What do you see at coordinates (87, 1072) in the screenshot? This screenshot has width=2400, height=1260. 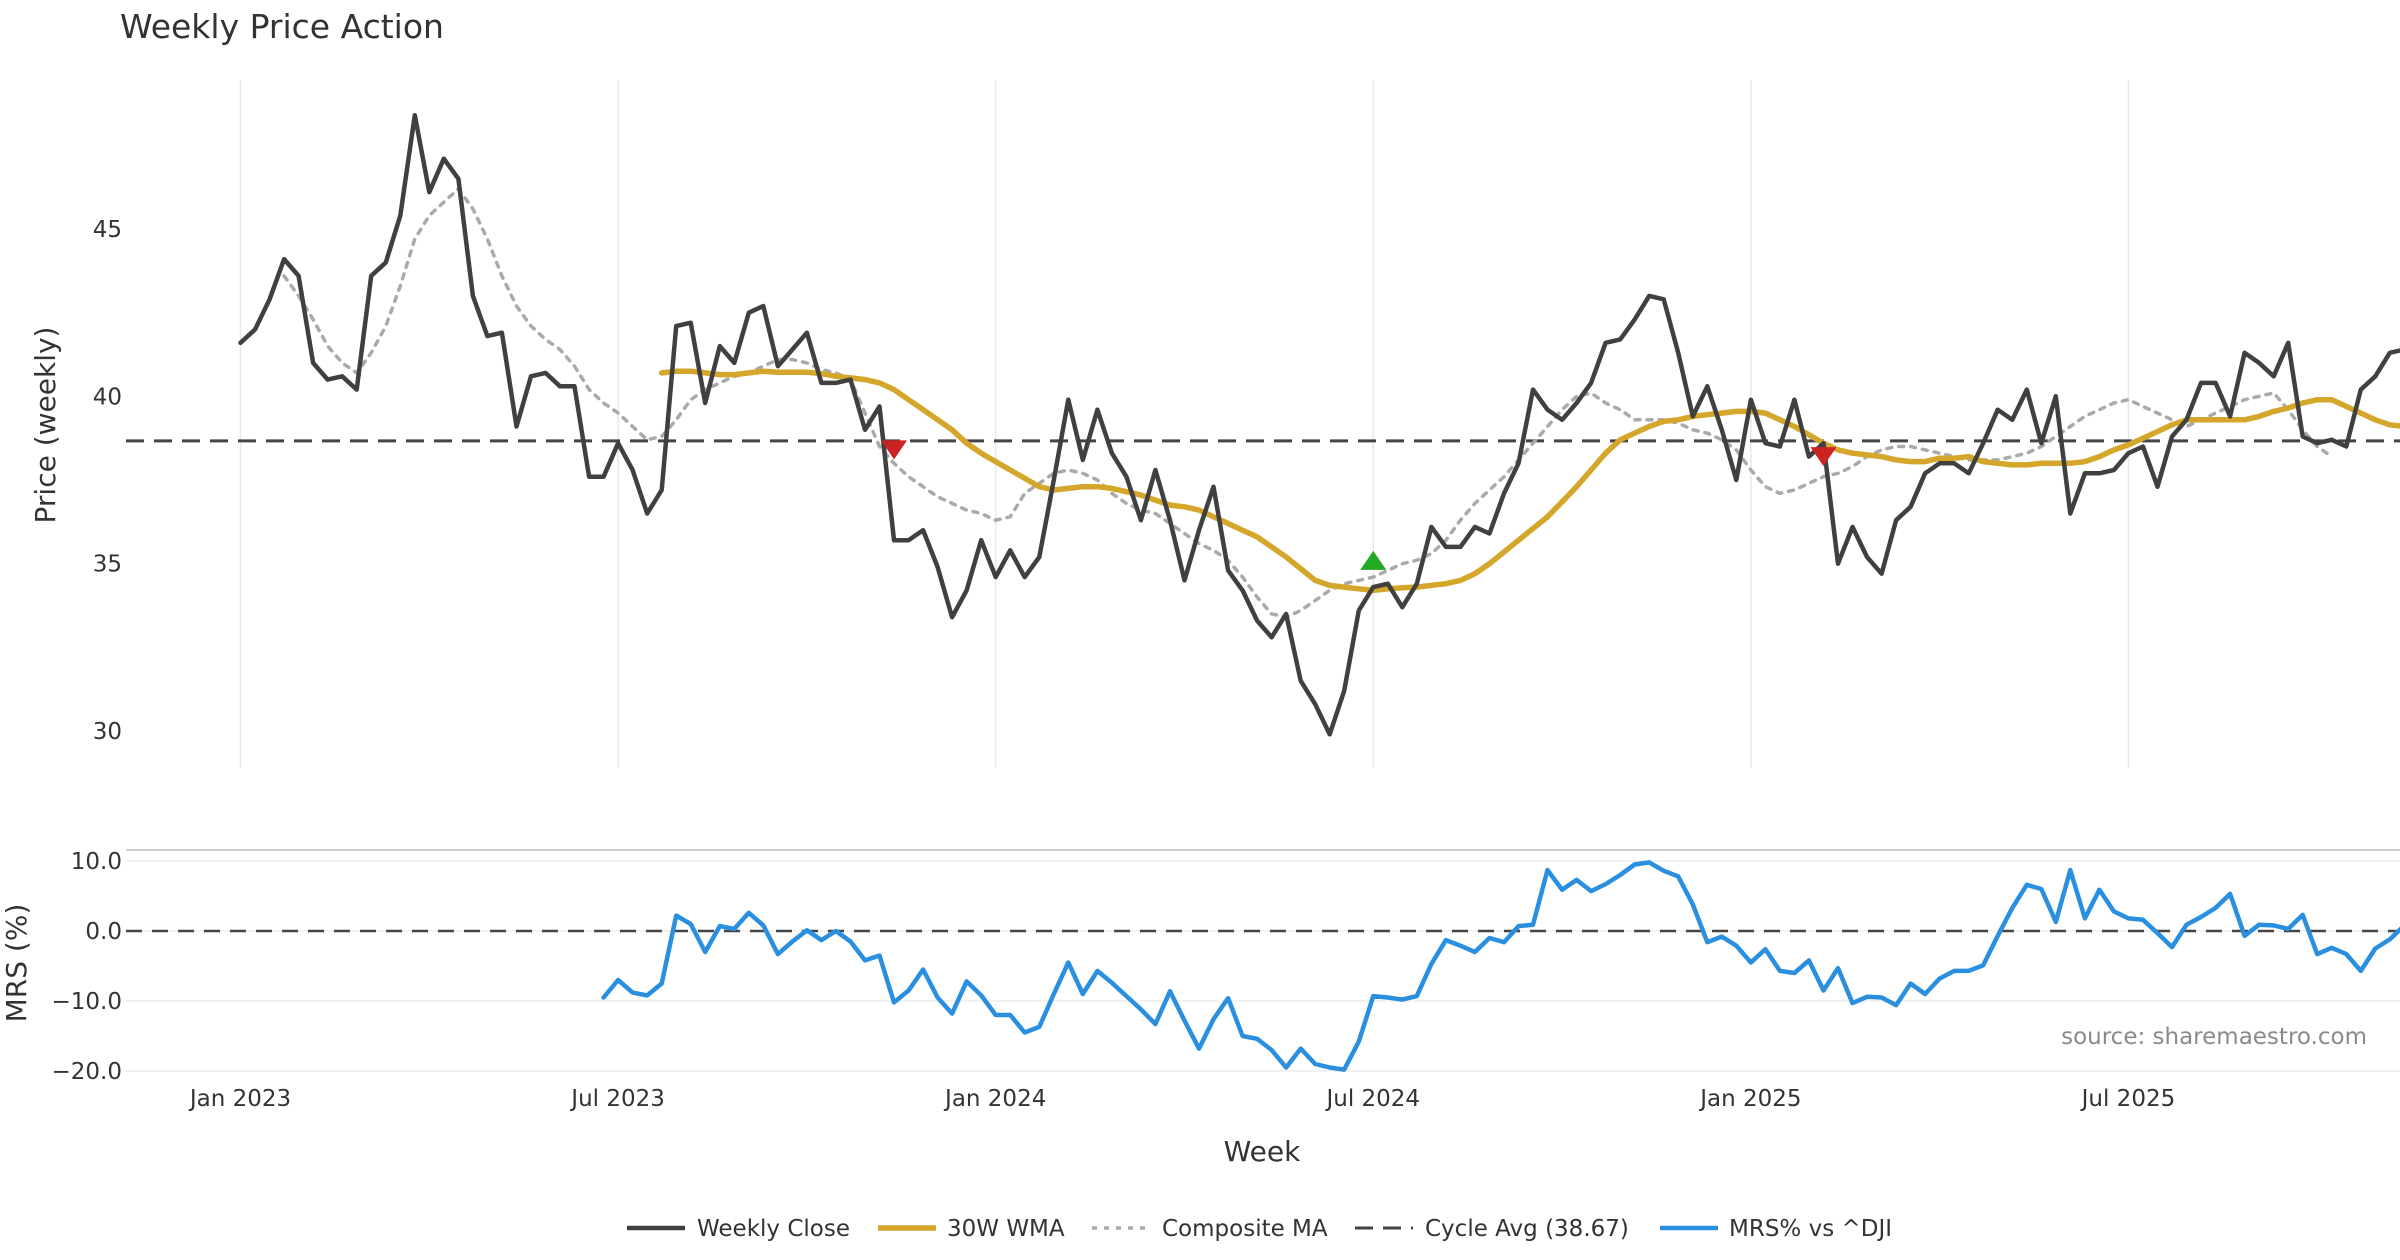 I see `mrs-y-tick-label: −20.0` at bounding box center [87, 1072].